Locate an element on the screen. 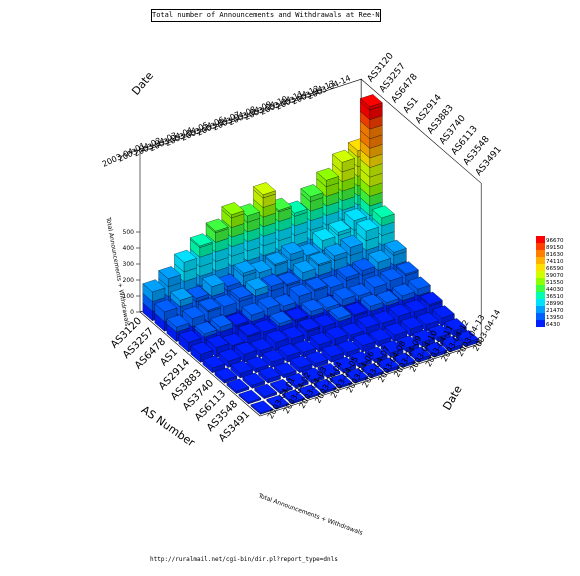 The width and height of the screenshot is (580, 576). x-tick-label-top: AS1 is located at coordinates (411, 106).